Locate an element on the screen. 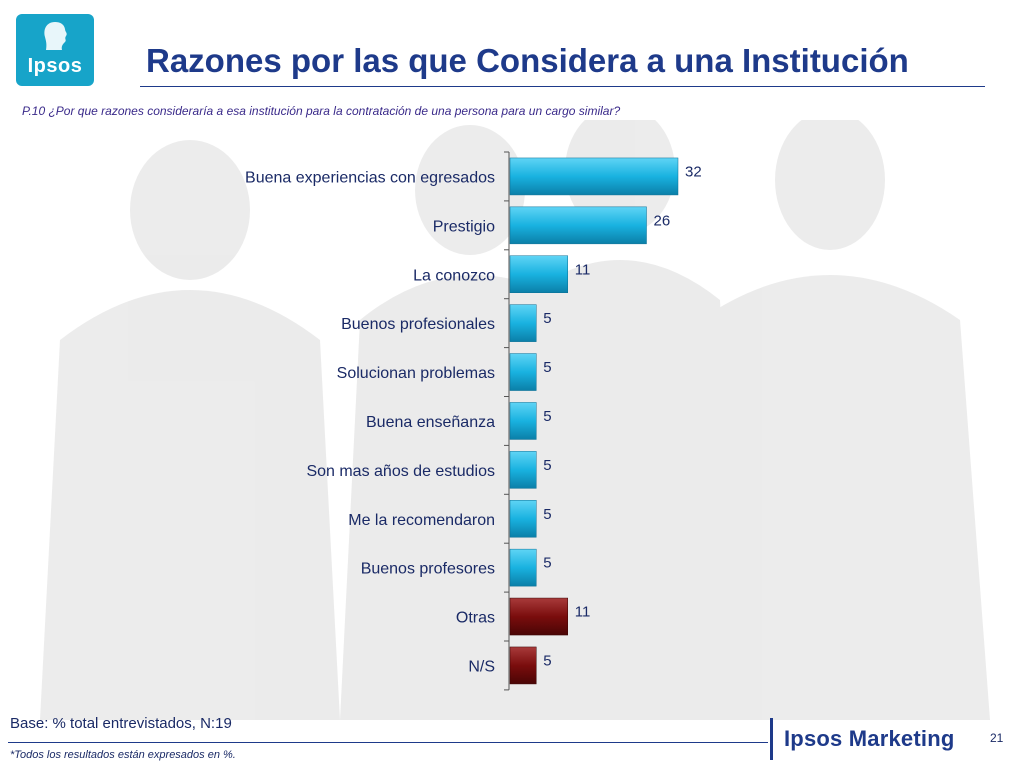  page-number: 21 is located at coordinates (997, 738).